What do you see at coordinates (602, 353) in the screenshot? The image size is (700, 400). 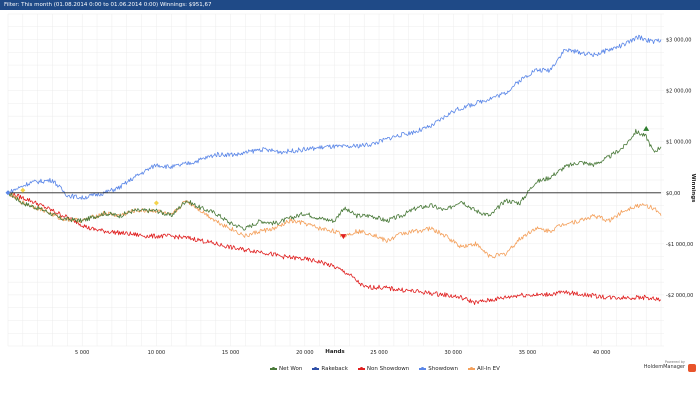 I see `x-tick-label: 40 000` at bounding box center [602, 353].